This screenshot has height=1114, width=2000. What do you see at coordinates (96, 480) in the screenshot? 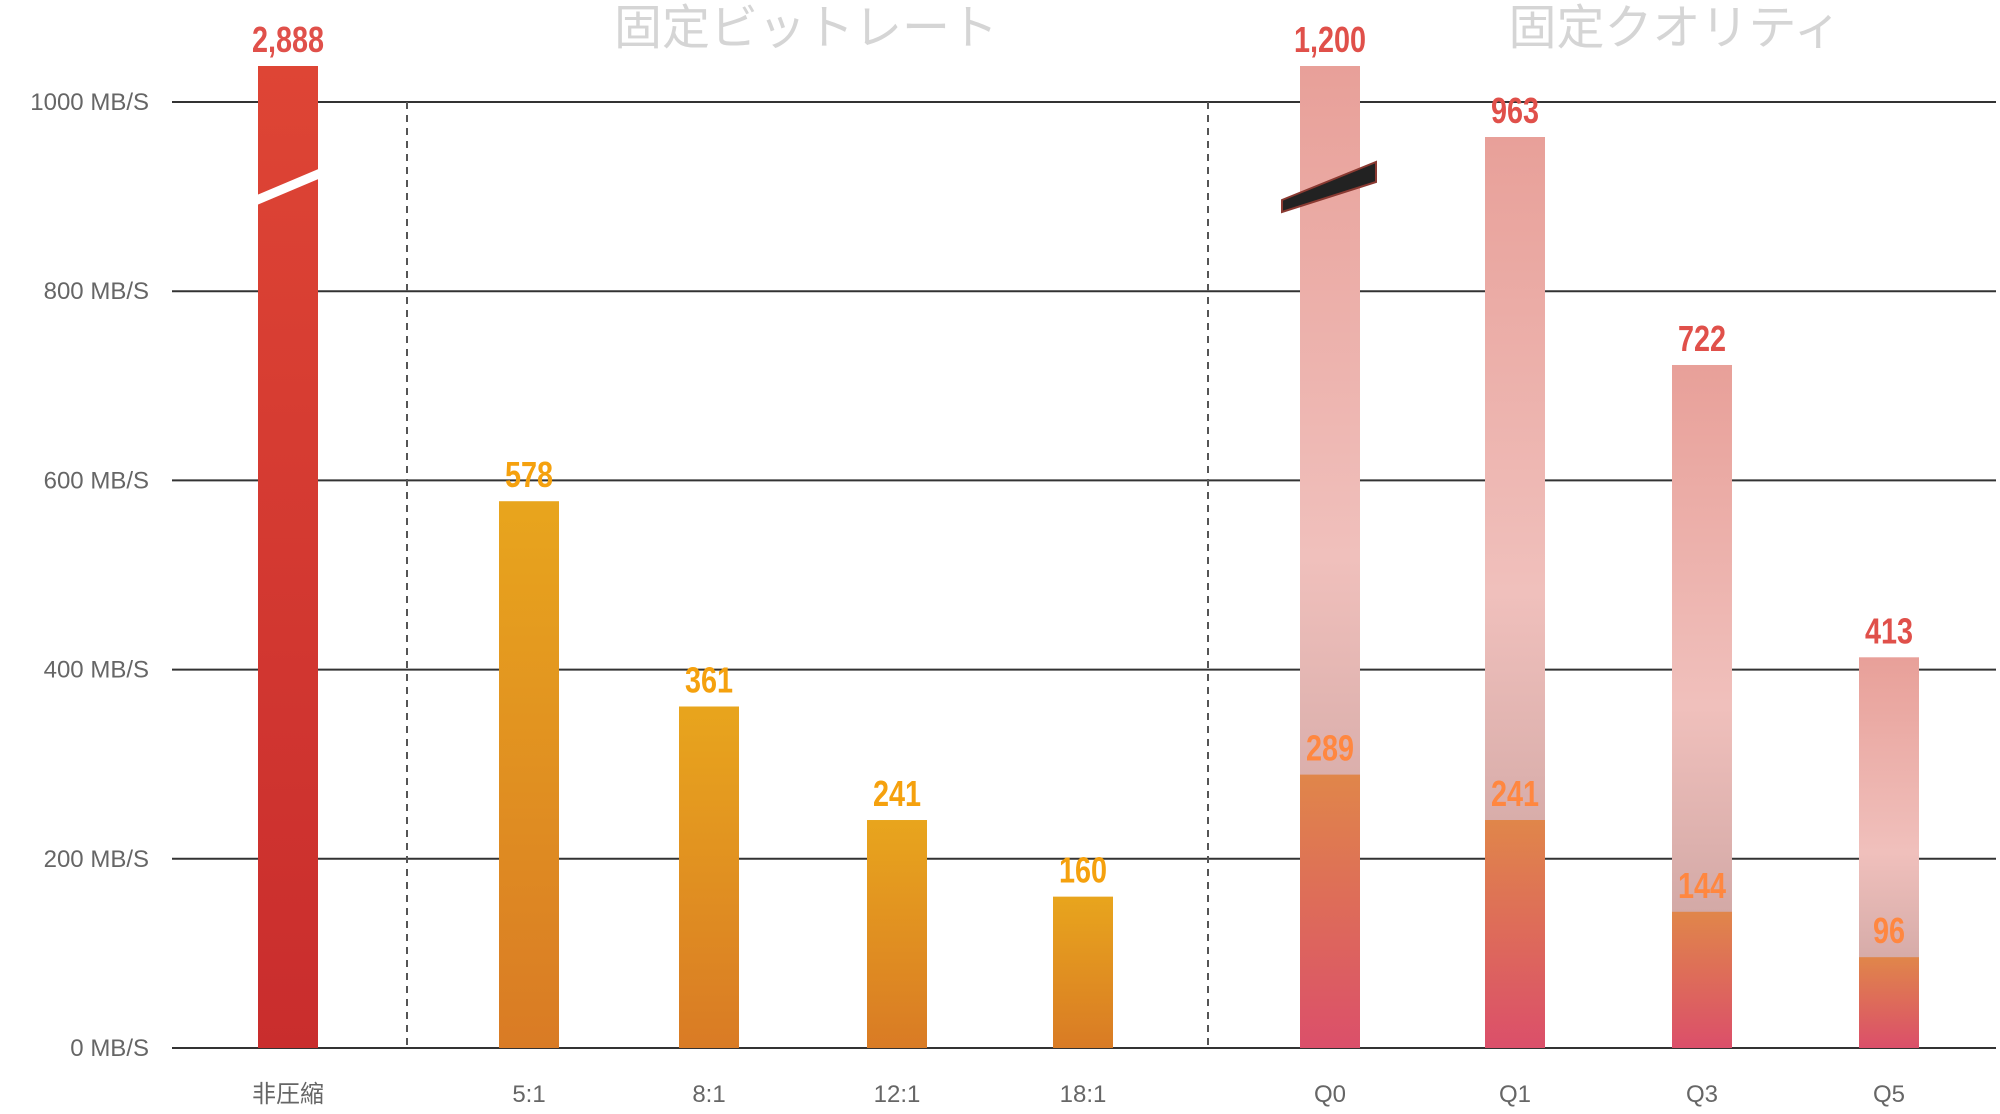
I see `y-tick-label: 600 MB/S` at bounding box center [96, 480].